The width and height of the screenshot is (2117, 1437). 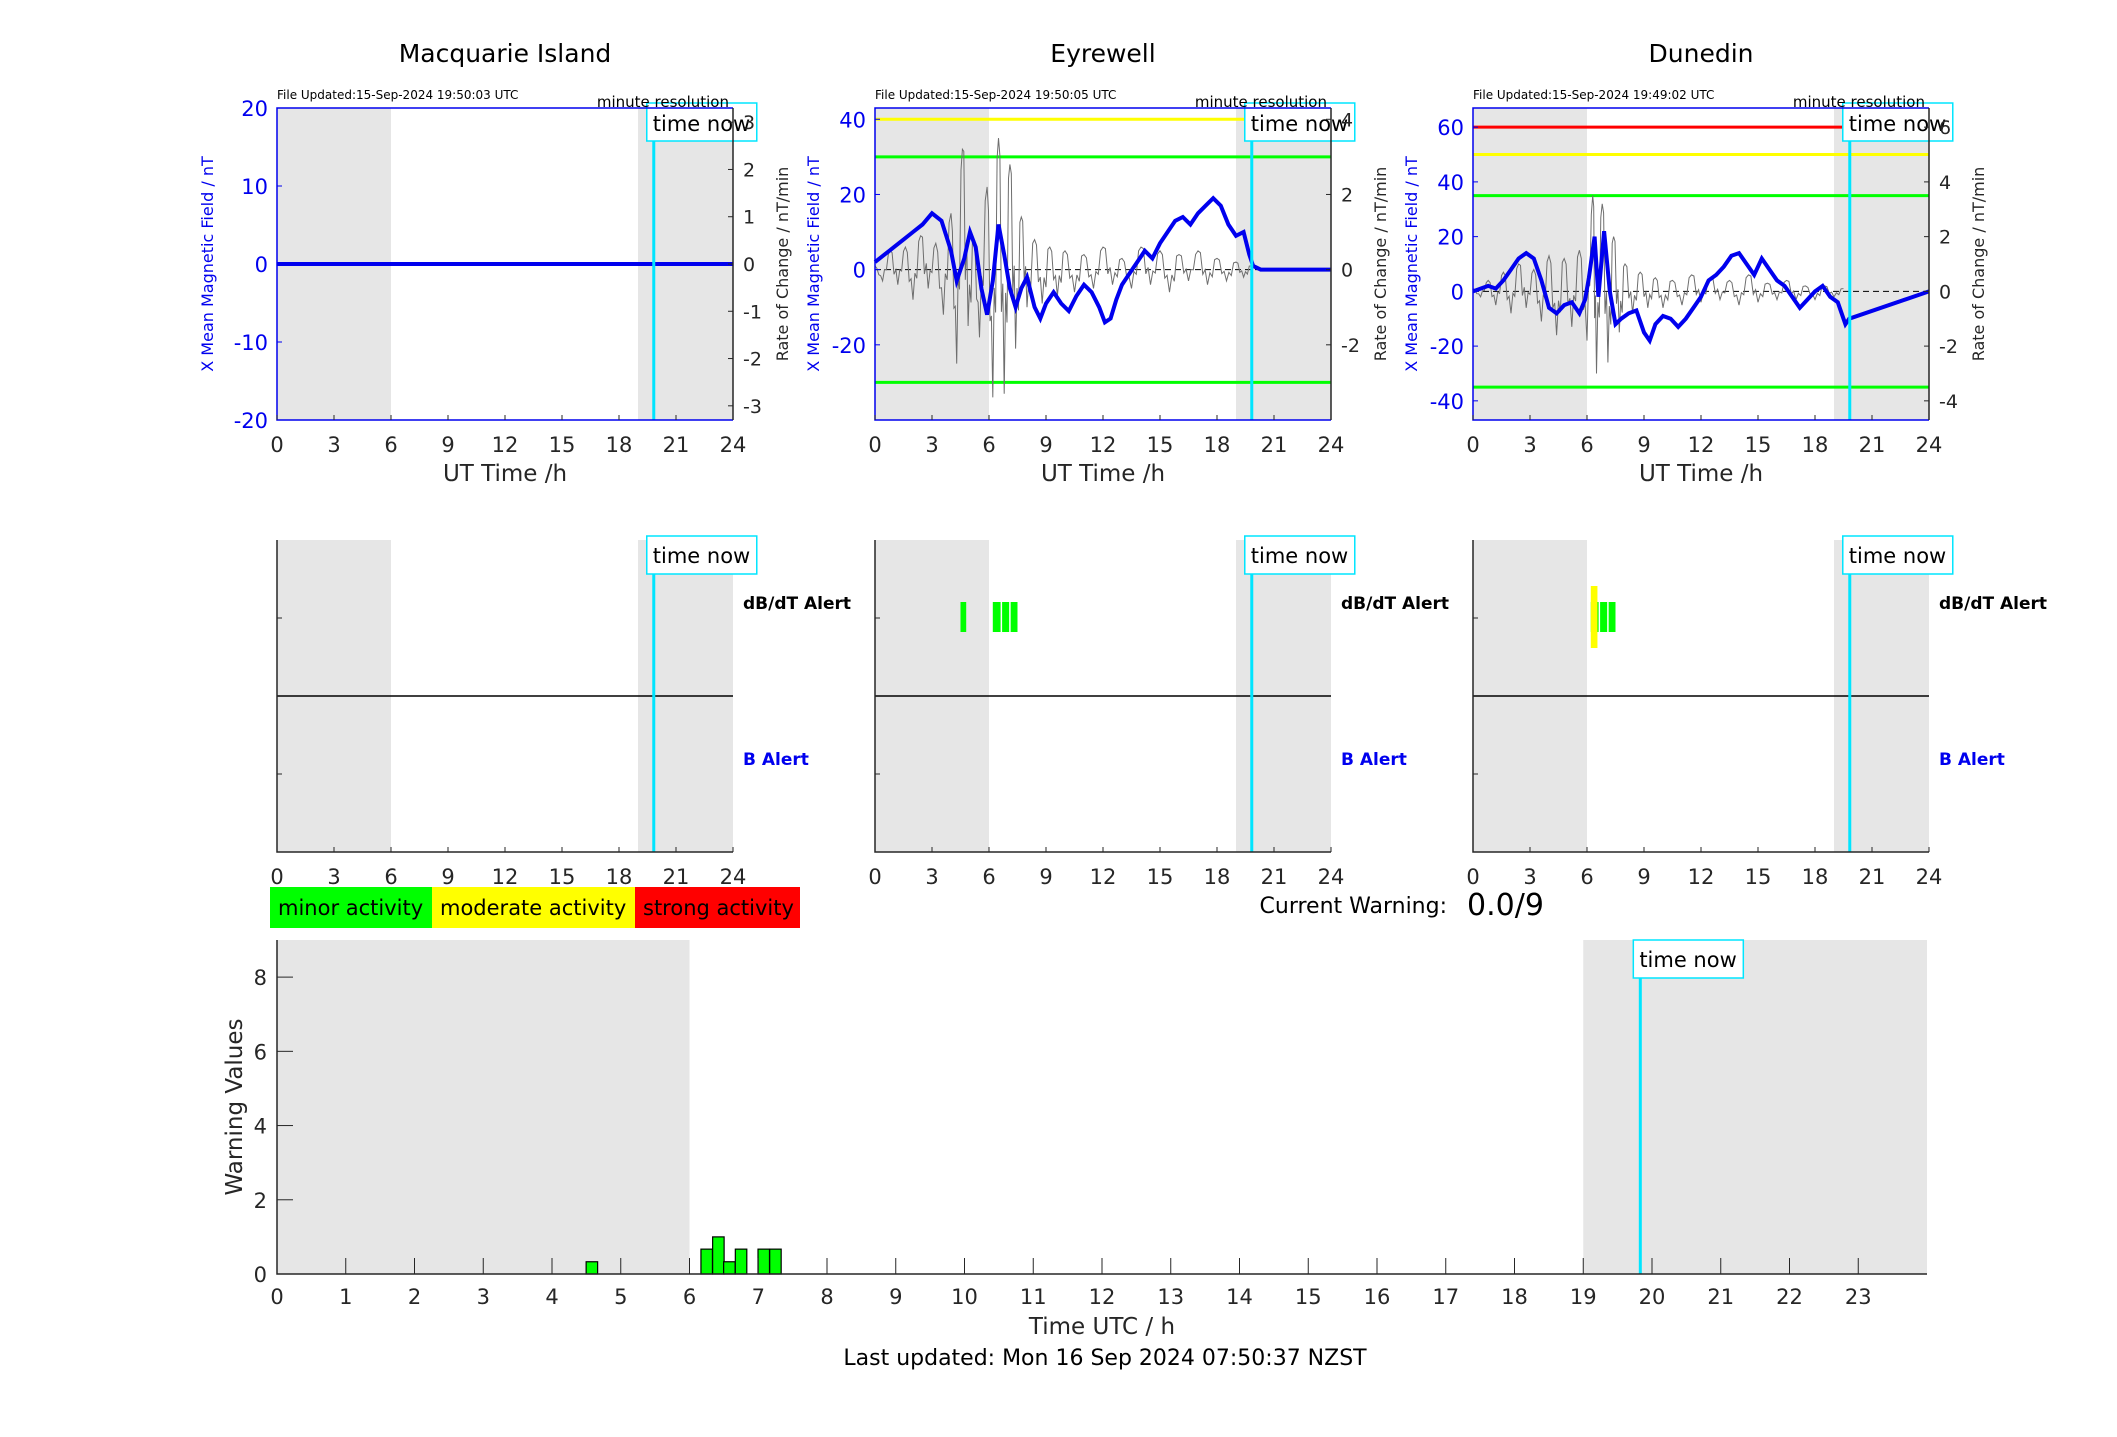 What do you see at coordinates (350, 908) in the screenshot?
I see `legend-label-0: minor activity` at bounding box center [350, 908].